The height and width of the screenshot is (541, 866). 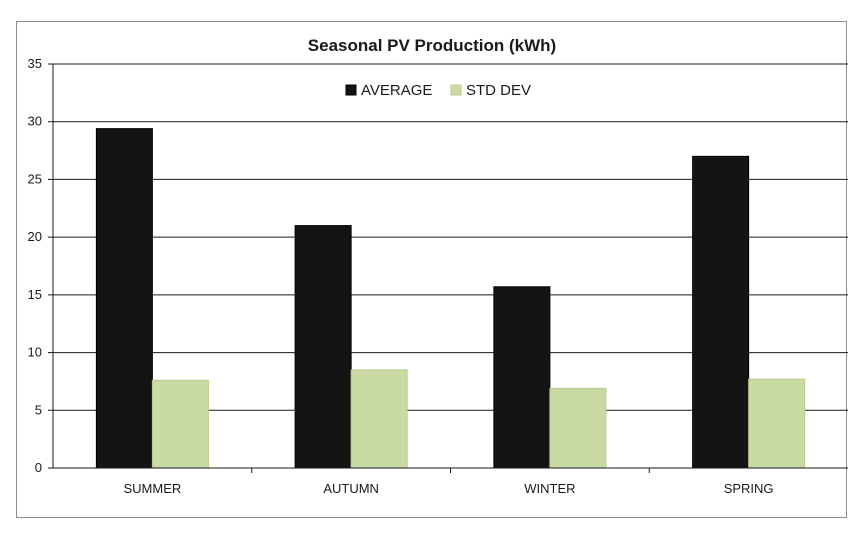 I want to click on x-category-label: WINTER, so click(x=549, y=488).